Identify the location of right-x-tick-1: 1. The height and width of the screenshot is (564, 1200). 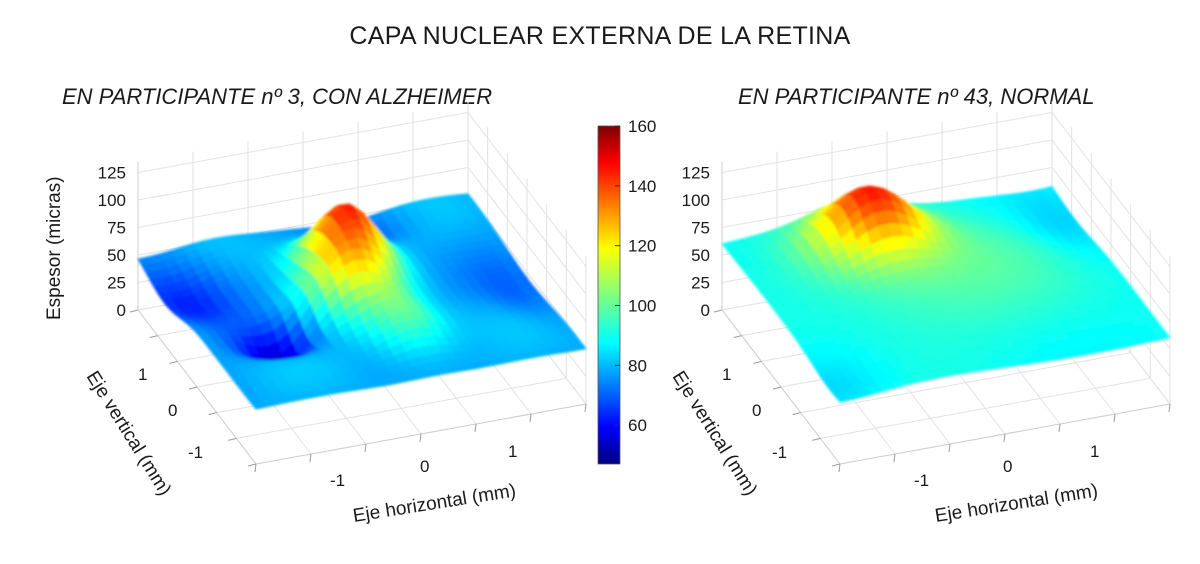
(1094, 451).